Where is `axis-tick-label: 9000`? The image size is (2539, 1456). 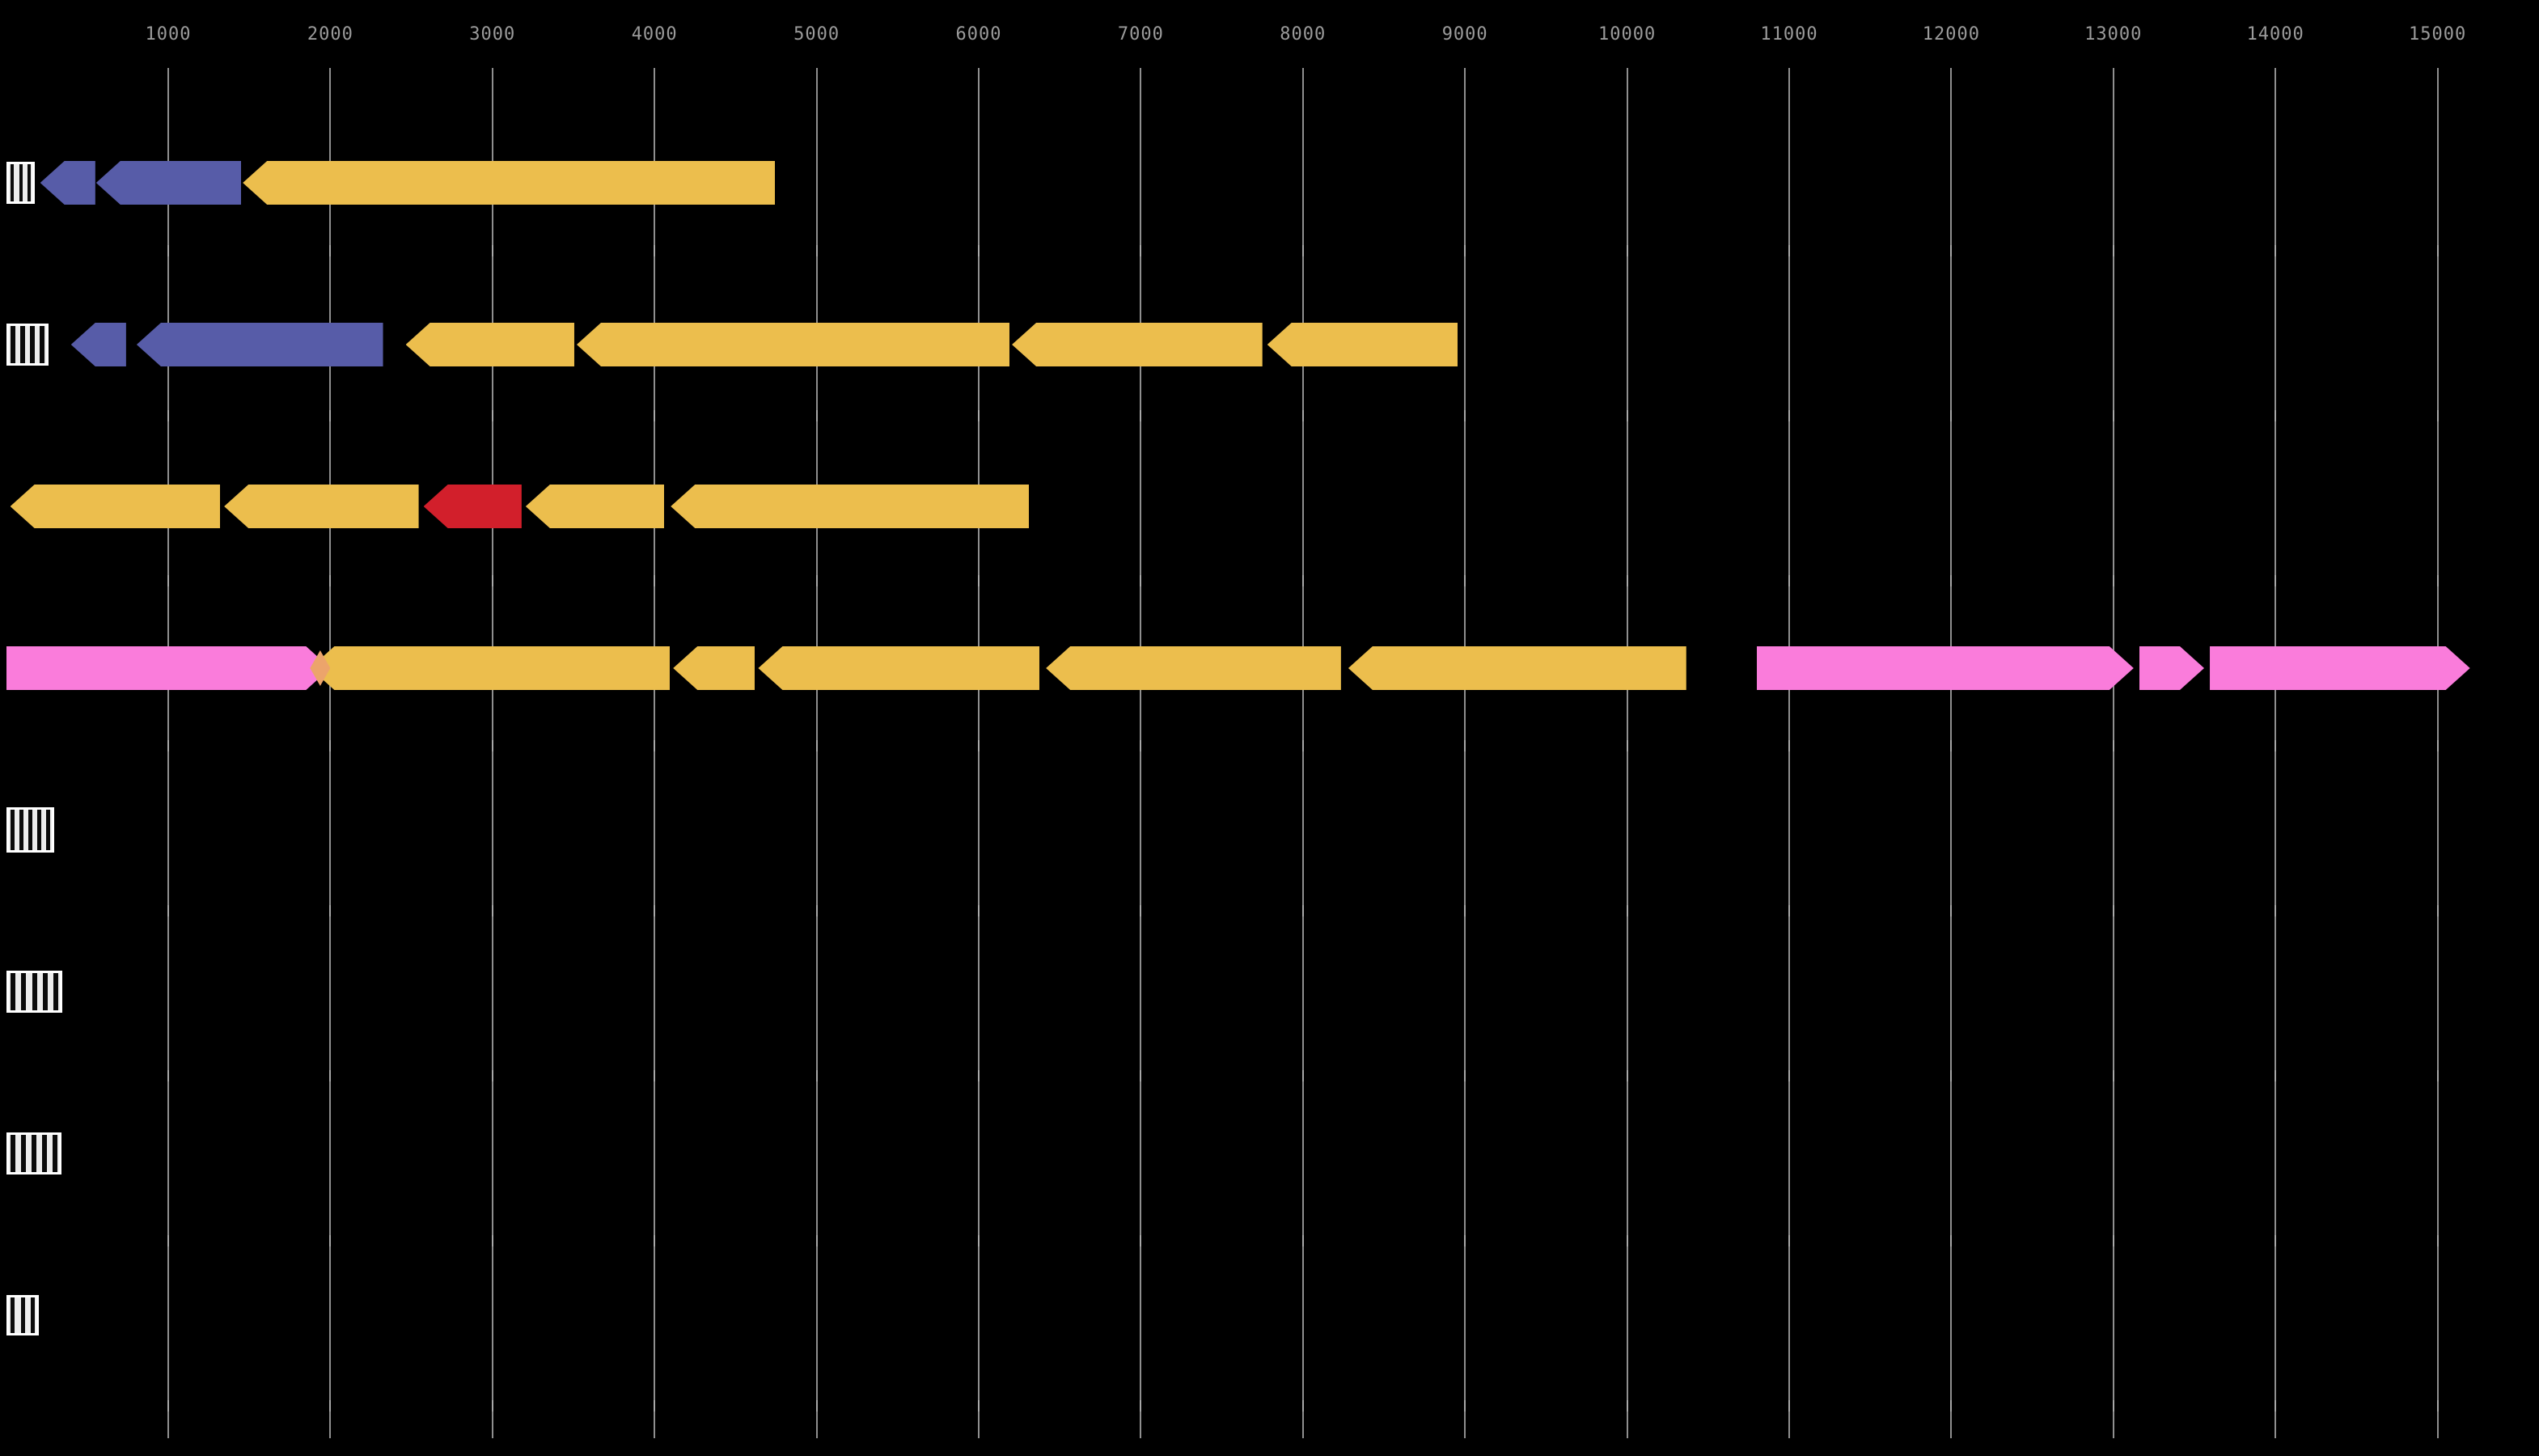 axis-tick-label: 9000 is located at coordinates (1464, 34).